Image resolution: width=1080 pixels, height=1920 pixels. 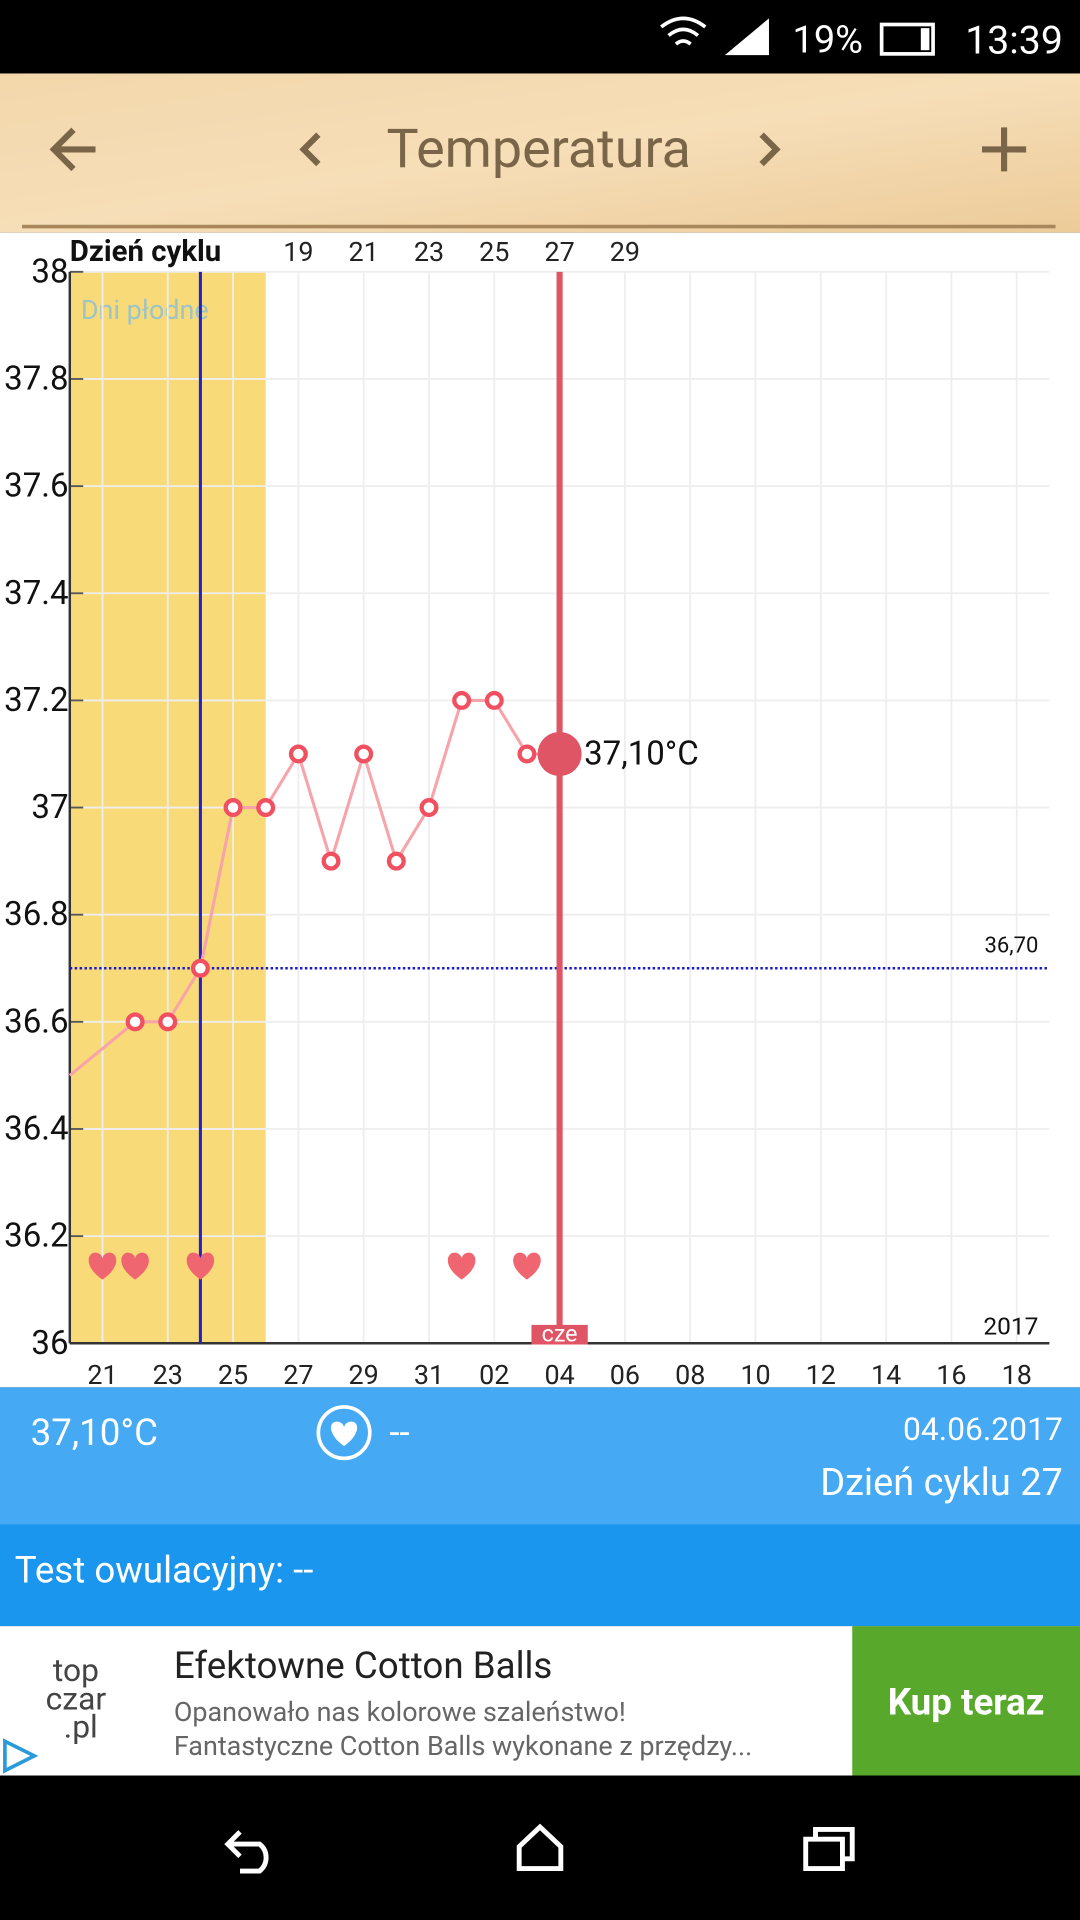 What do you see at coordinates (540, 1575) in the screenshot?
I see `ovulation-test-row` at bounding box center [540, 1575].